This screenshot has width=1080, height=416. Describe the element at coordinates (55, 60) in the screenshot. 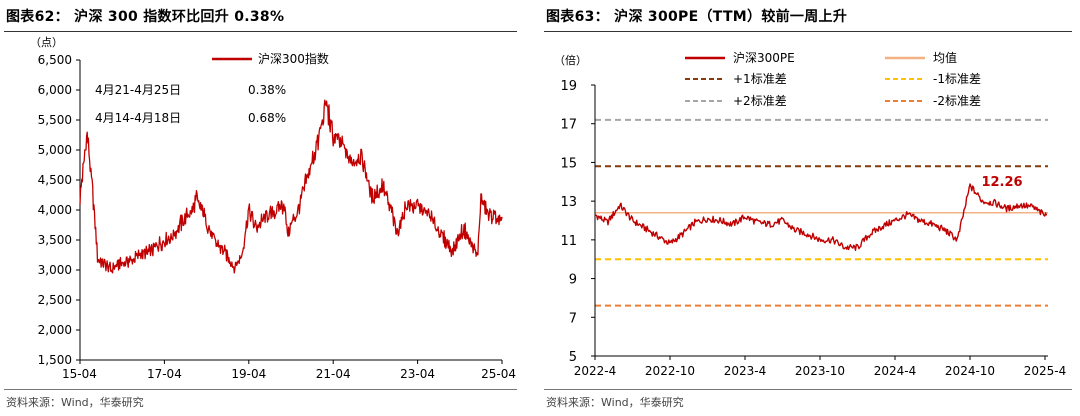

I see `y-tick-label: 6,500` at that location.